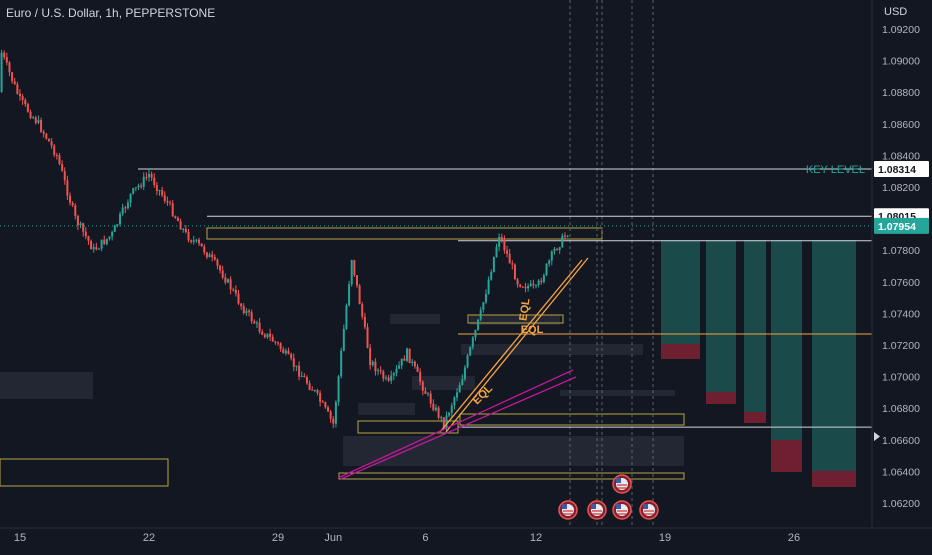 The image size is (932, 555). What do you see at coordinates (593, 506) in the screenshot?
I see `flag-canton` at bounding box center [593, 506].